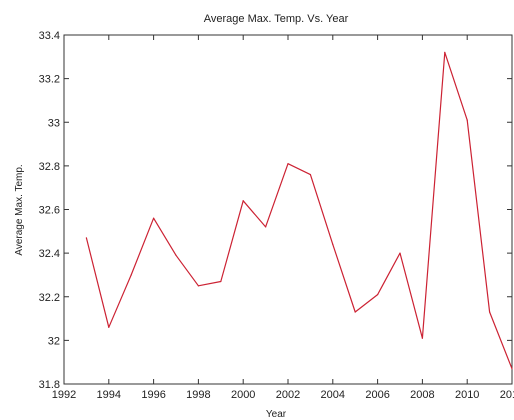 The width and height of the screenshot is (514, 420). I want to click on y-tick-labels: 31.8 32 32.2 32.4 32.6 32.8 33 33.2 33.4, so click(49, 210).